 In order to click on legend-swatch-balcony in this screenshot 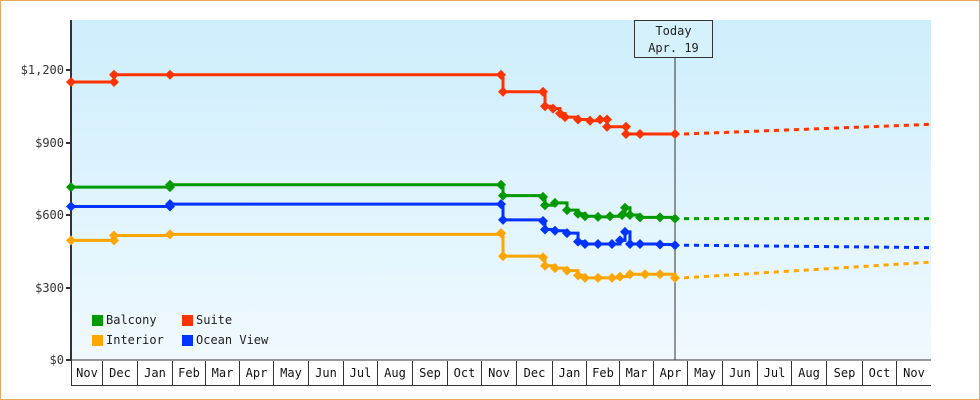, I will do `click(97, 320)`.